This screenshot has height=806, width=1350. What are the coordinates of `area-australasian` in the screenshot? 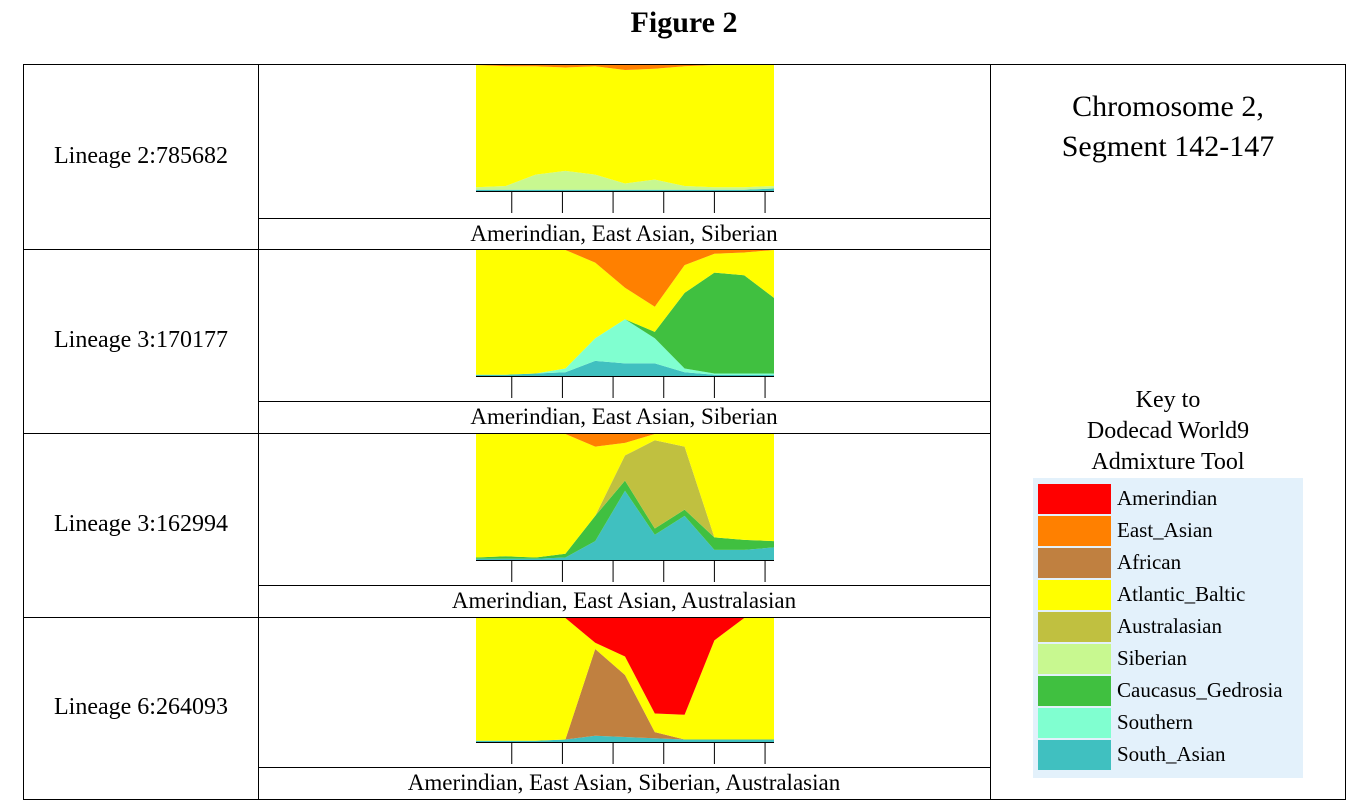 It's located at (625, 499).